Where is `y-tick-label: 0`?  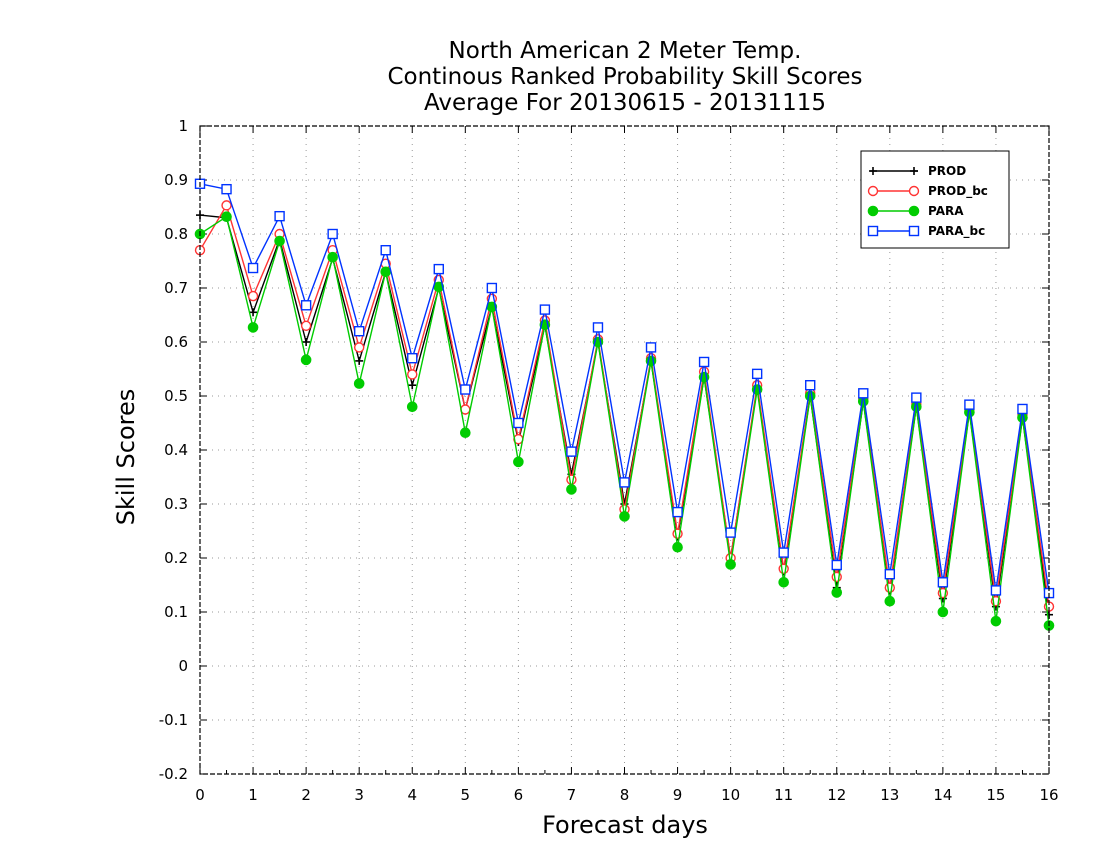 y-tick-label: 0 is located at coordinates (183, 666).